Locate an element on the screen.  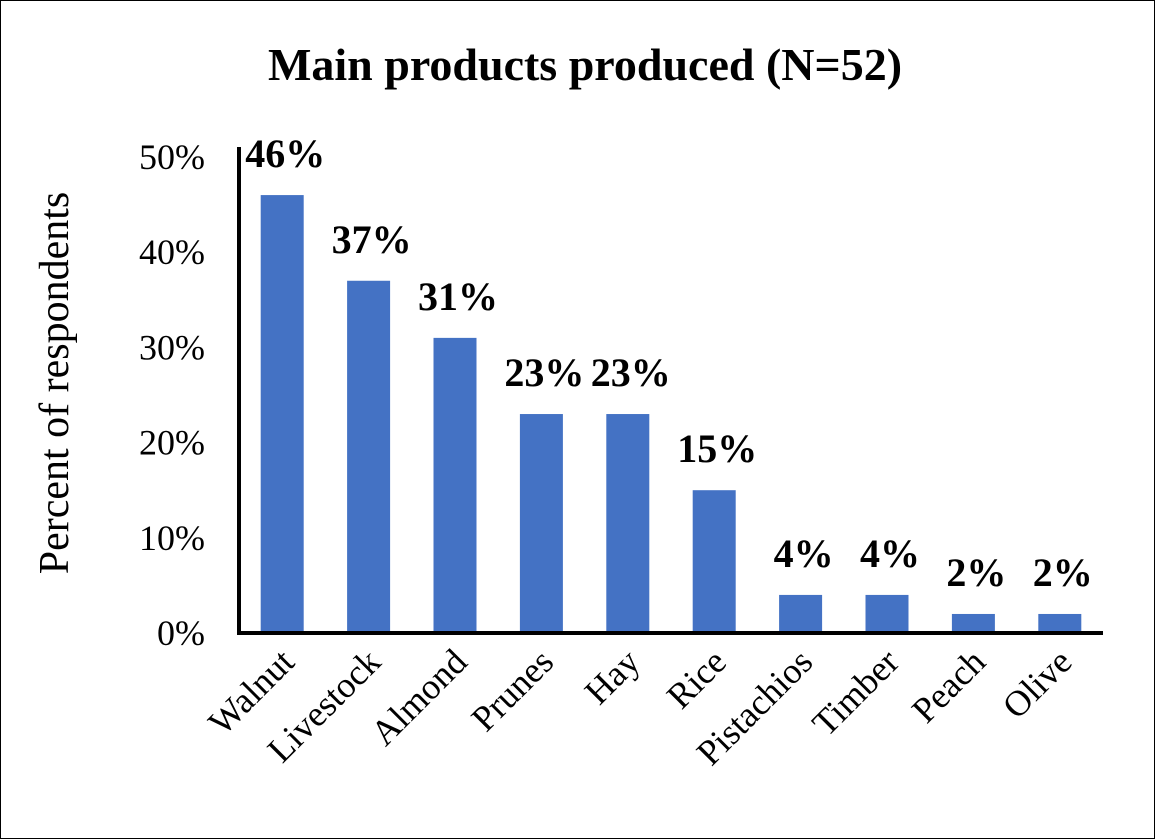
y-tick-label: 10% is located at coordinates (172, 538).